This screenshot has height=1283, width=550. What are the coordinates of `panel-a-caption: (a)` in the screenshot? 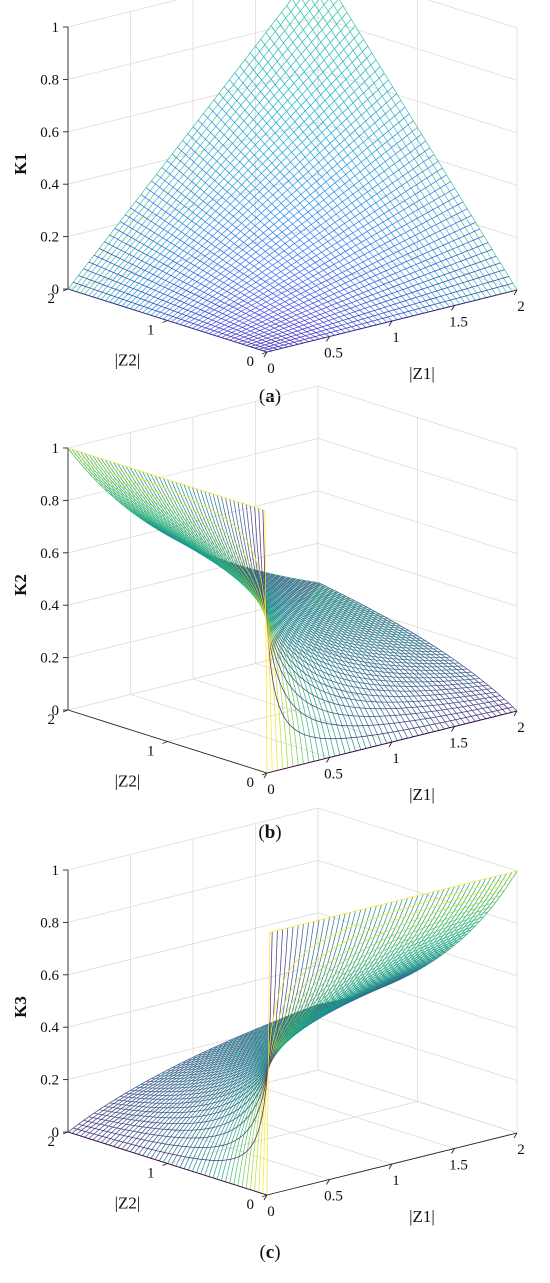 It's located at (270, 396).